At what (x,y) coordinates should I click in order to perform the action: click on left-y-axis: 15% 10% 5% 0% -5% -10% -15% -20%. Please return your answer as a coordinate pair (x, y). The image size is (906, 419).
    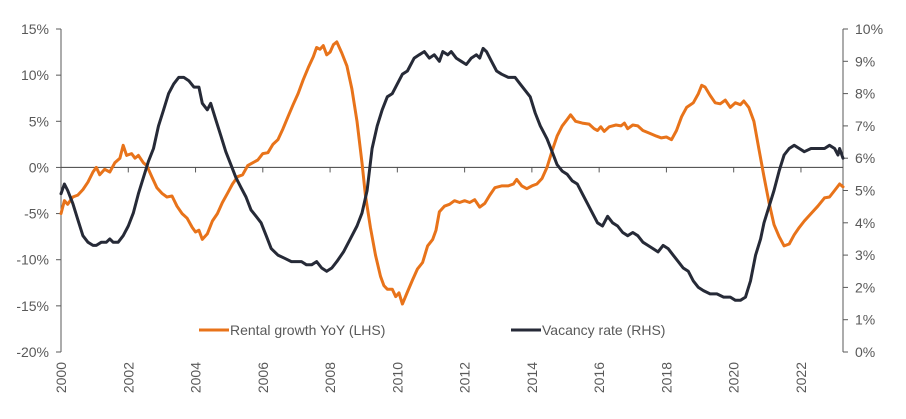
    Looking at the image, I should click on (39, 190).